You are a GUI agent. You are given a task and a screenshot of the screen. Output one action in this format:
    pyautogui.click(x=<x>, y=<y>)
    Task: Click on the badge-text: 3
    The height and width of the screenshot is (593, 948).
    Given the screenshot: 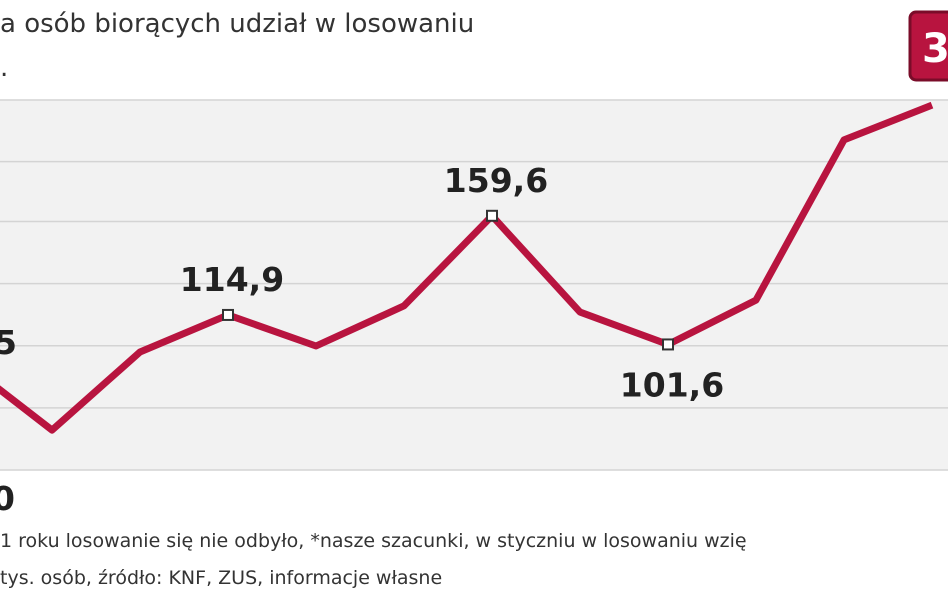 What is the action you would take?
    pyautogui.click(x=935, y=49)
    